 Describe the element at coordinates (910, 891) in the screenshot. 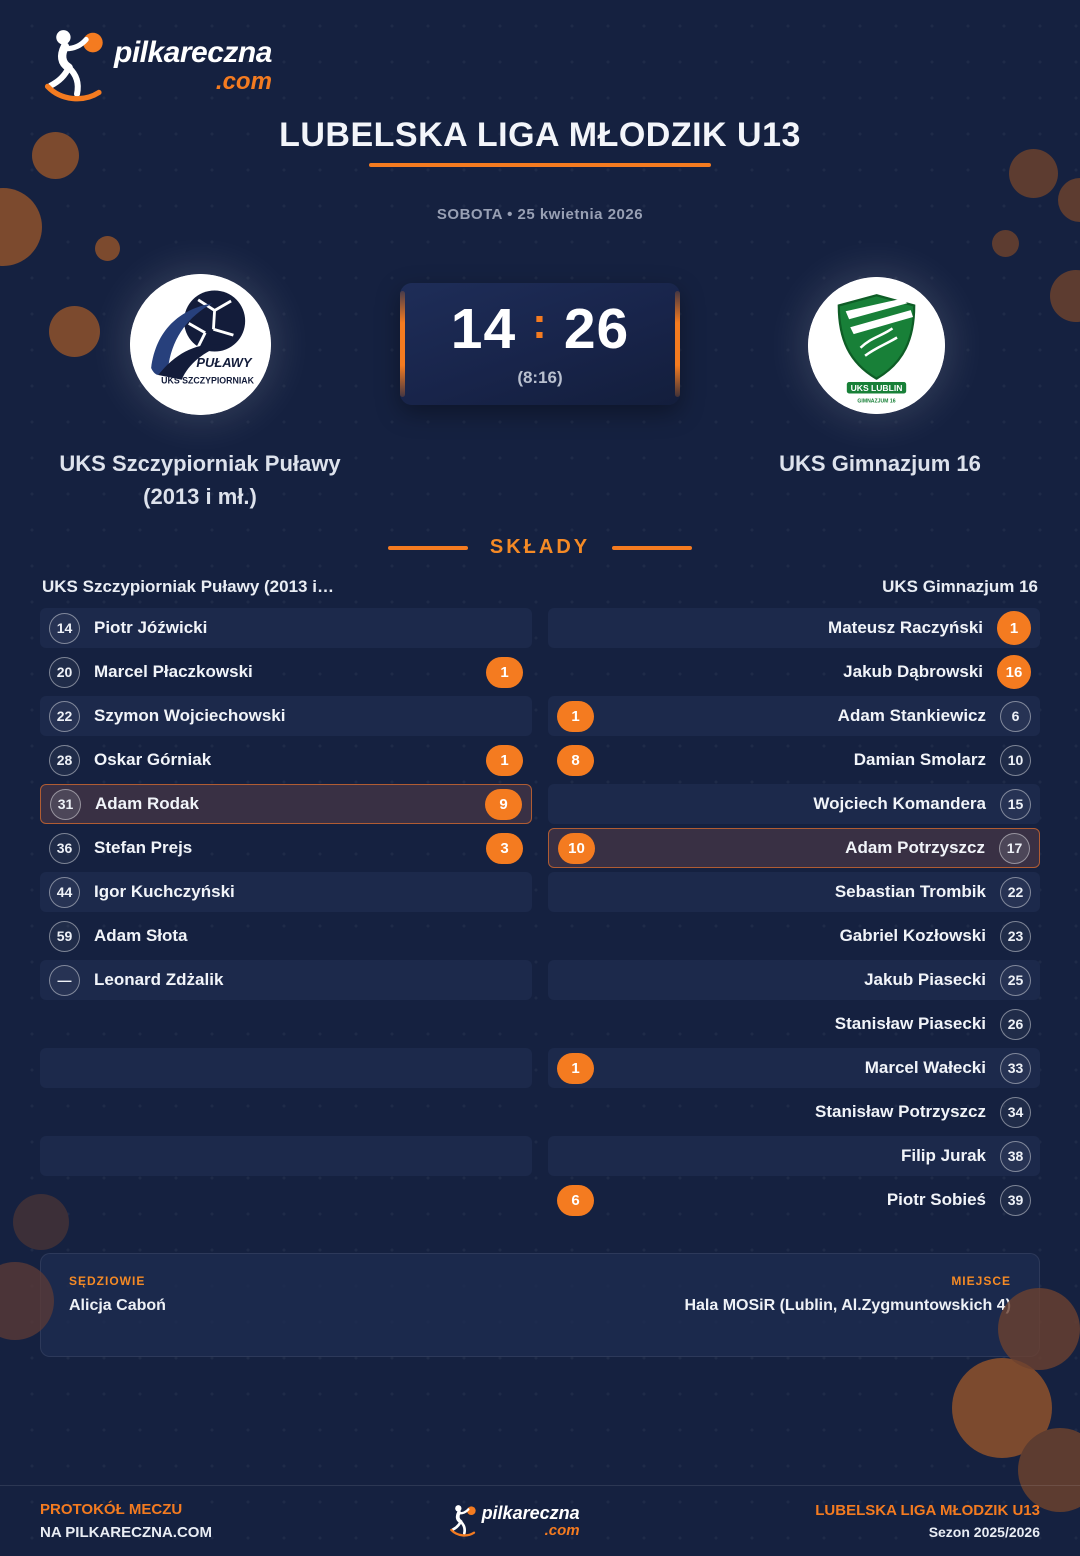

I see `player-name: Sebastian Trombik` at that location.